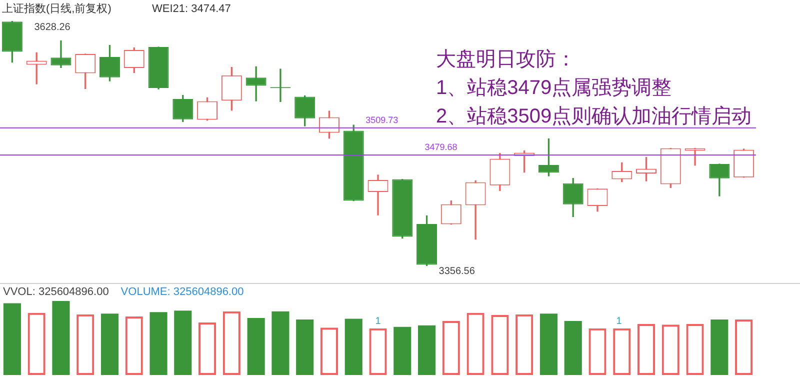 Image resolution: width=800 pixels, height=382 pixels. I want to click on text: VOLUME: 325604896.00, so click(182, 292).